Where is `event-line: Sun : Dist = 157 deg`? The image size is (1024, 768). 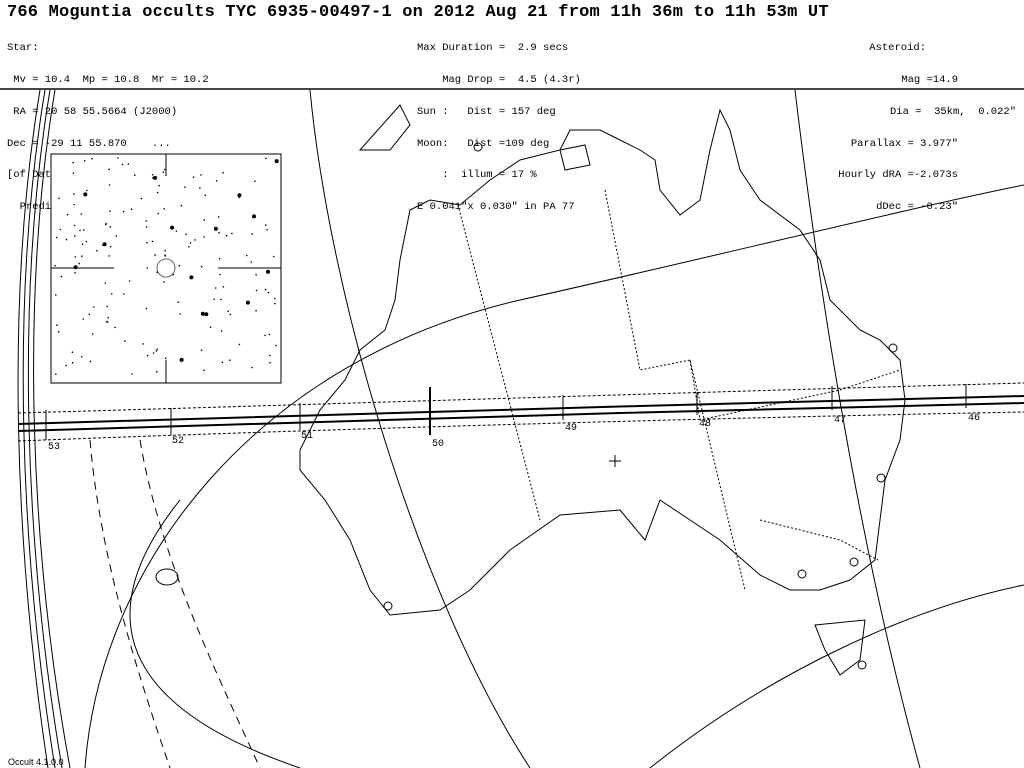 event-line: Sun : Dist = 157 deg is located at coordinates (486, 111).